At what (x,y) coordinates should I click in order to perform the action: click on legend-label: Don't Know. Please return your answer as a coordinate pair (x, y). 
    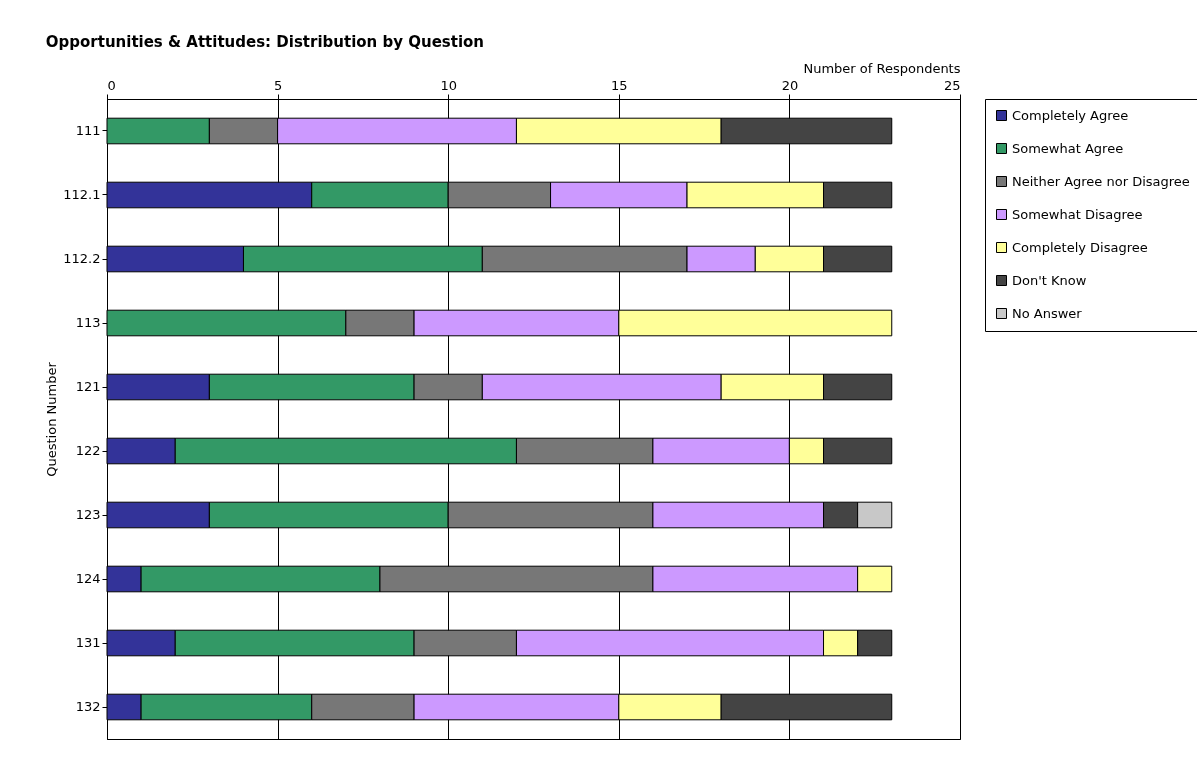
    Looking at the image, I should click on (1049, 280).